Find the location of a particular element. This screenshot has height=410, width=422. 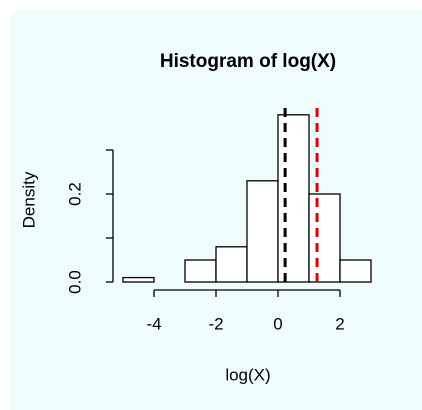

x-tick-label: 2 is located at coordinates (339, 323).